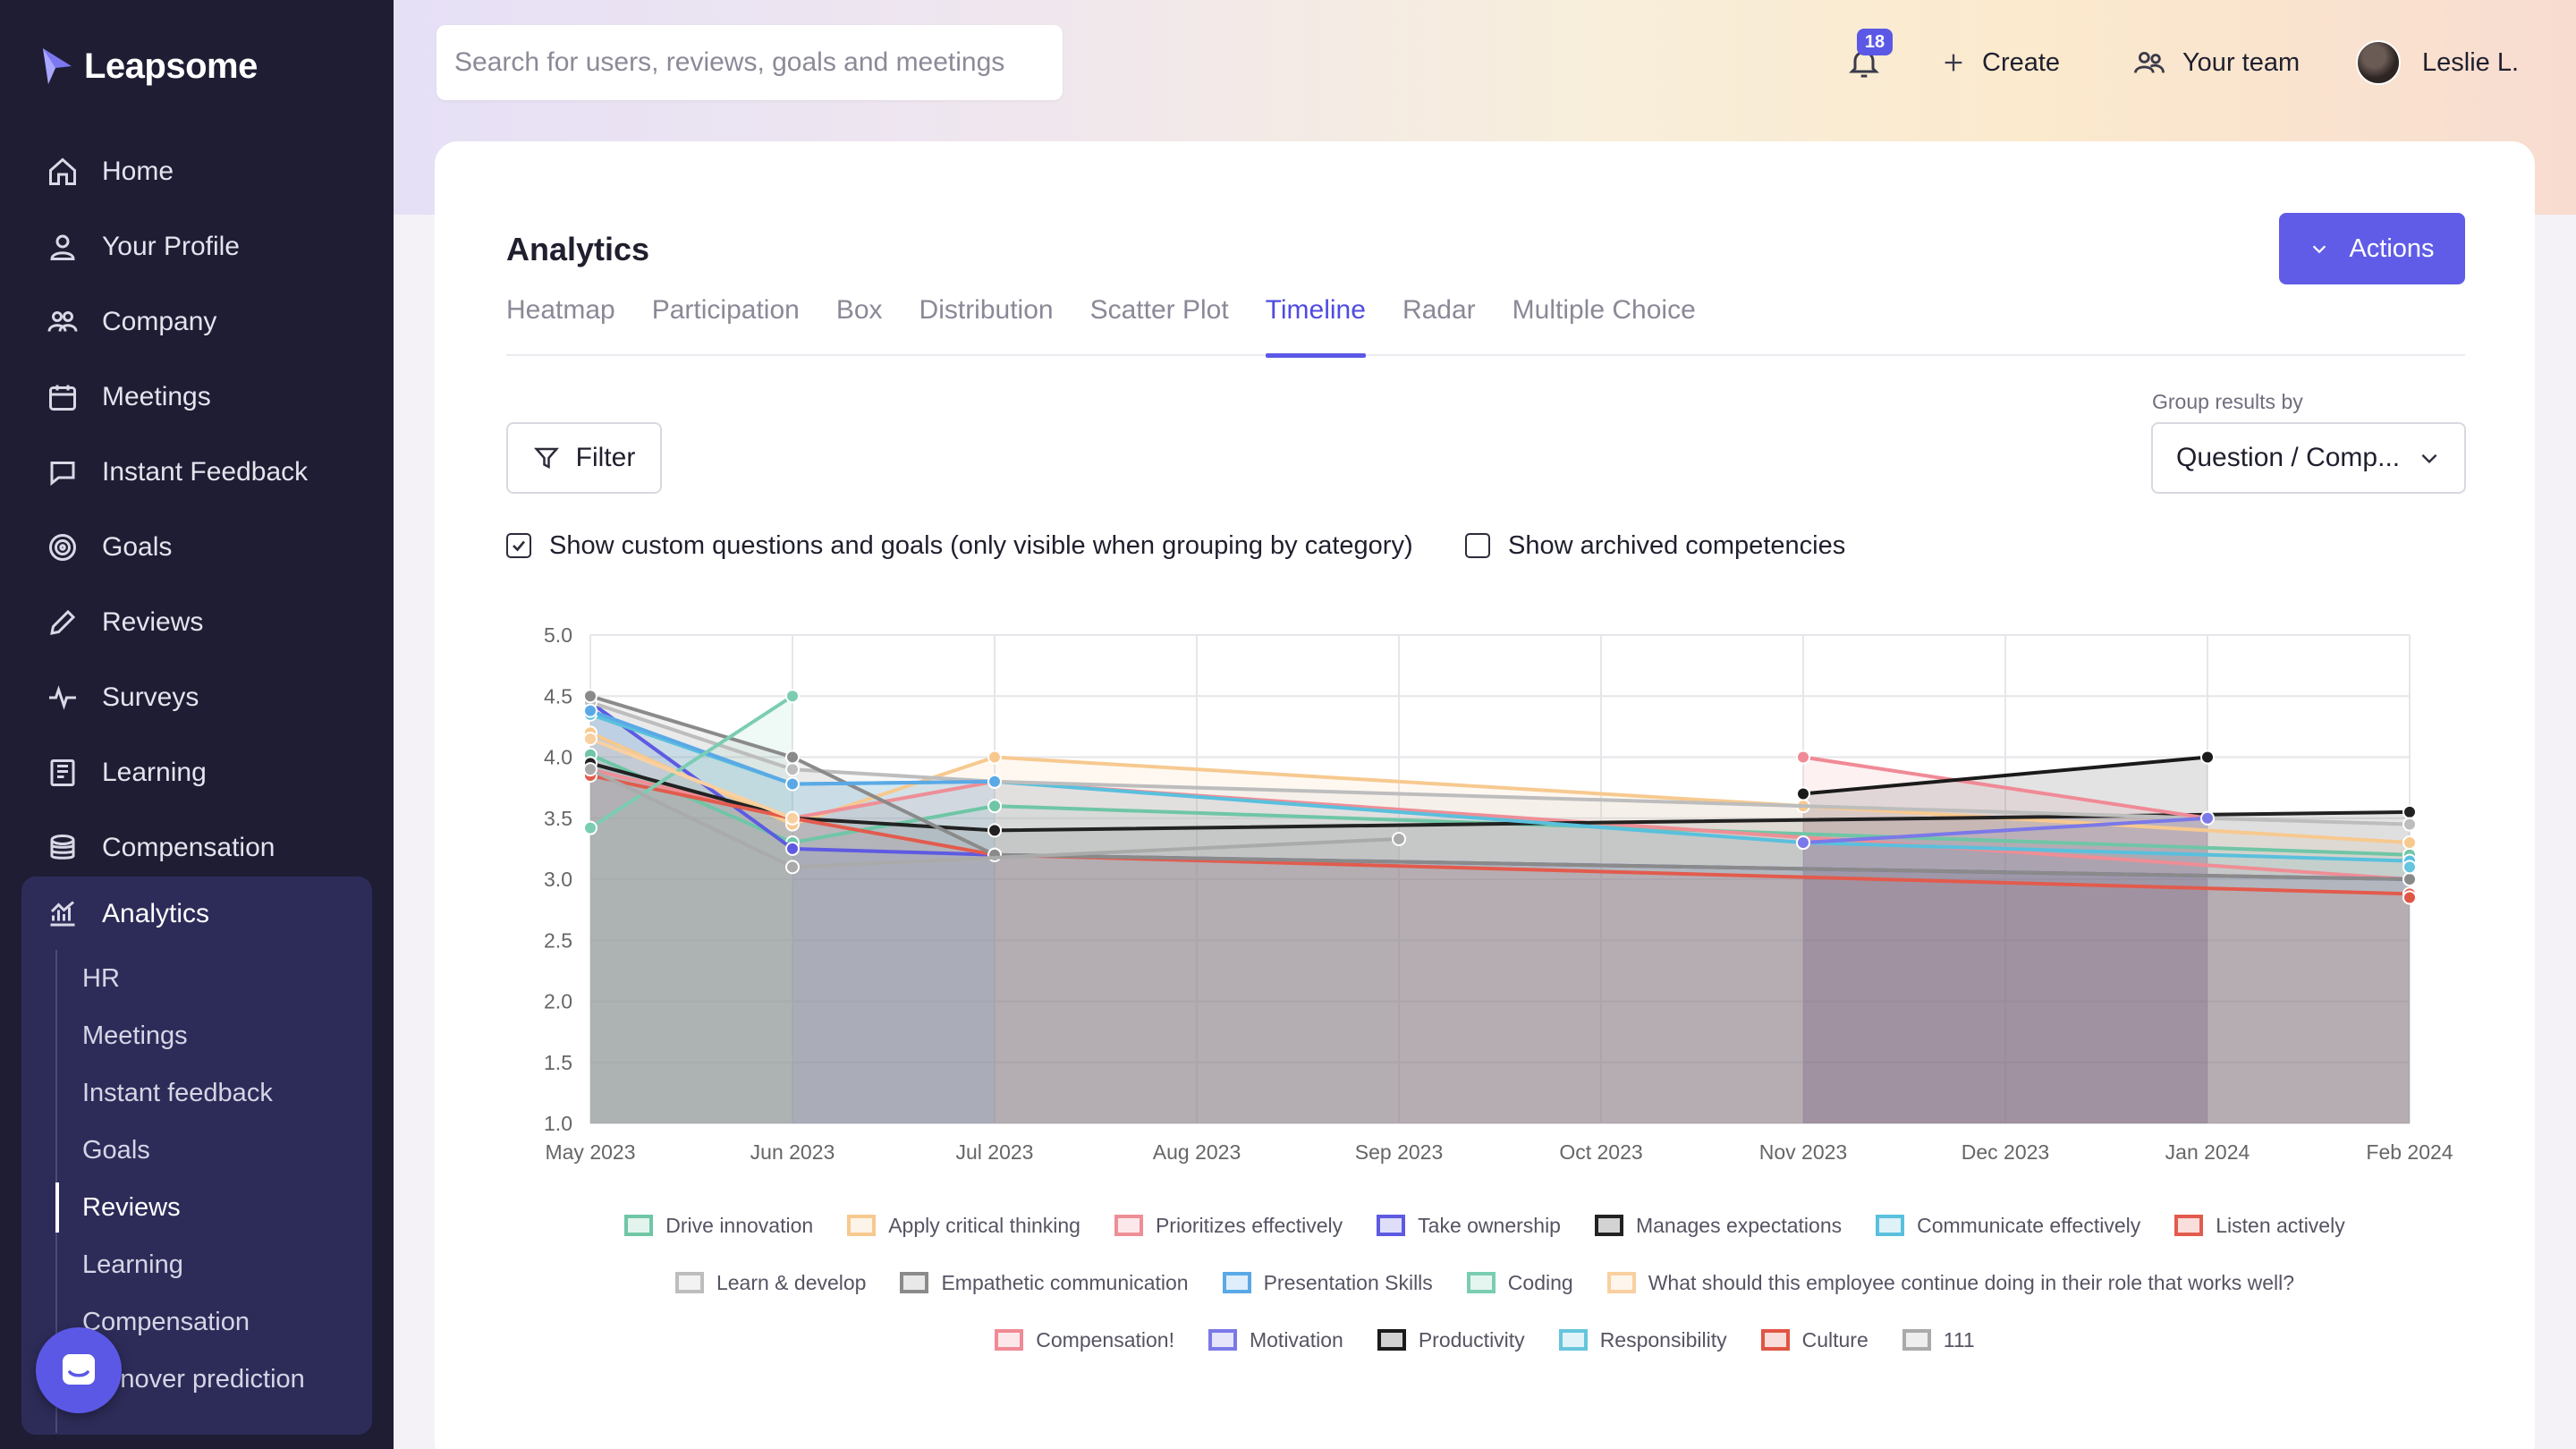 This screenshot has width=2576, height=1449. I want to click on legend-item: Motivation, so click(1275, 1340).